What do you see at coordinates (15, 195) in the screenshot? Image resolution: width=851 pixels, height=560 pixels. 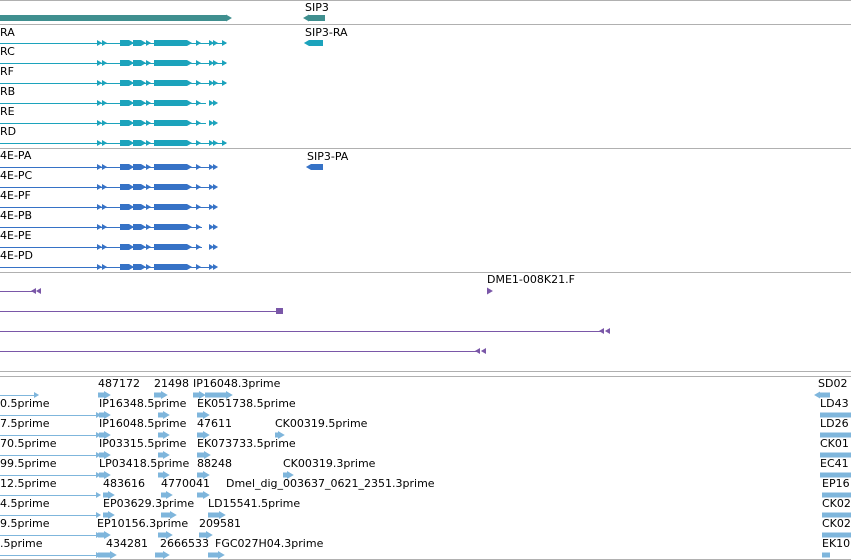 I see `protein-label: 4E-PF` at bounding box center [15, 195].